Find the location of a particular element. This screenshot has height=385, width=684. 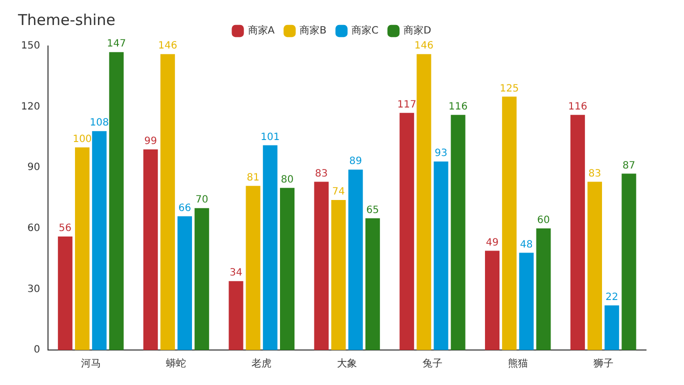

legend-label: 商家C is located at coordinates (365, 30).